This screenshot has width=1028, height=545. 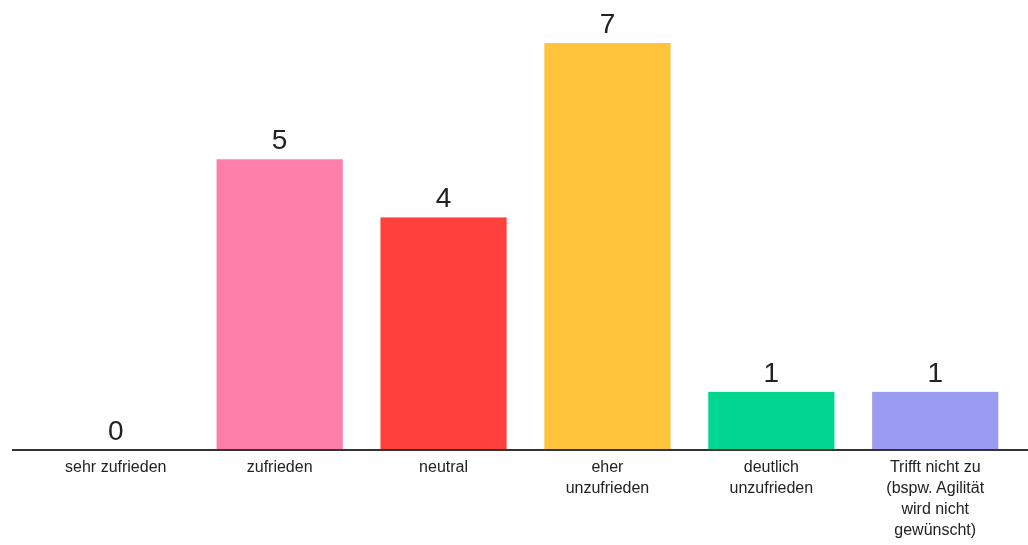 What do you see at coordinates (279, 140) in the screenshot?
I see `data-label: 5` at bounding box center [279, 140].